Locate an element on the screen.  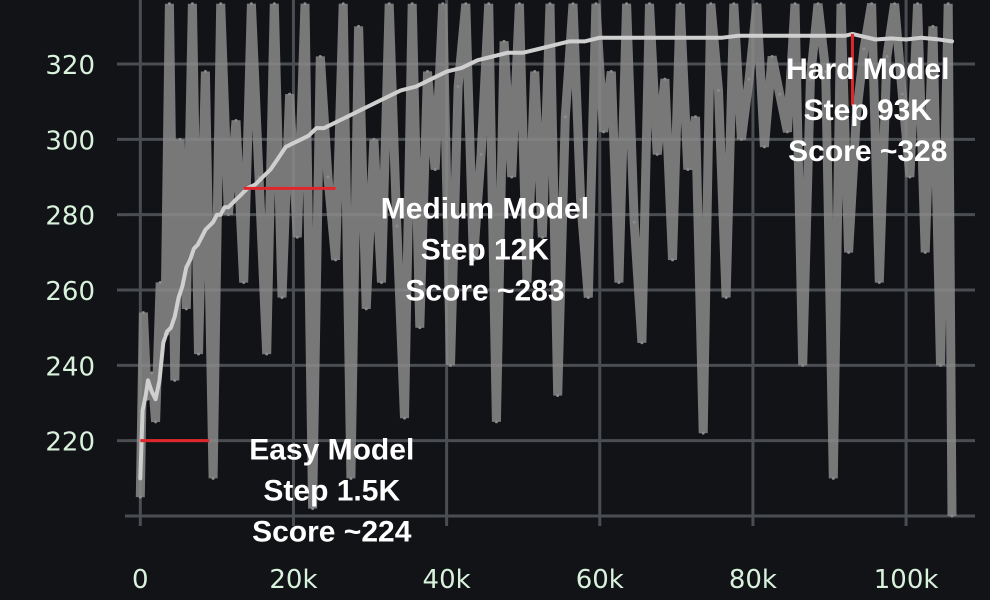
annotation-0-line-0: Easy Model is located at coordinates (331, 450).